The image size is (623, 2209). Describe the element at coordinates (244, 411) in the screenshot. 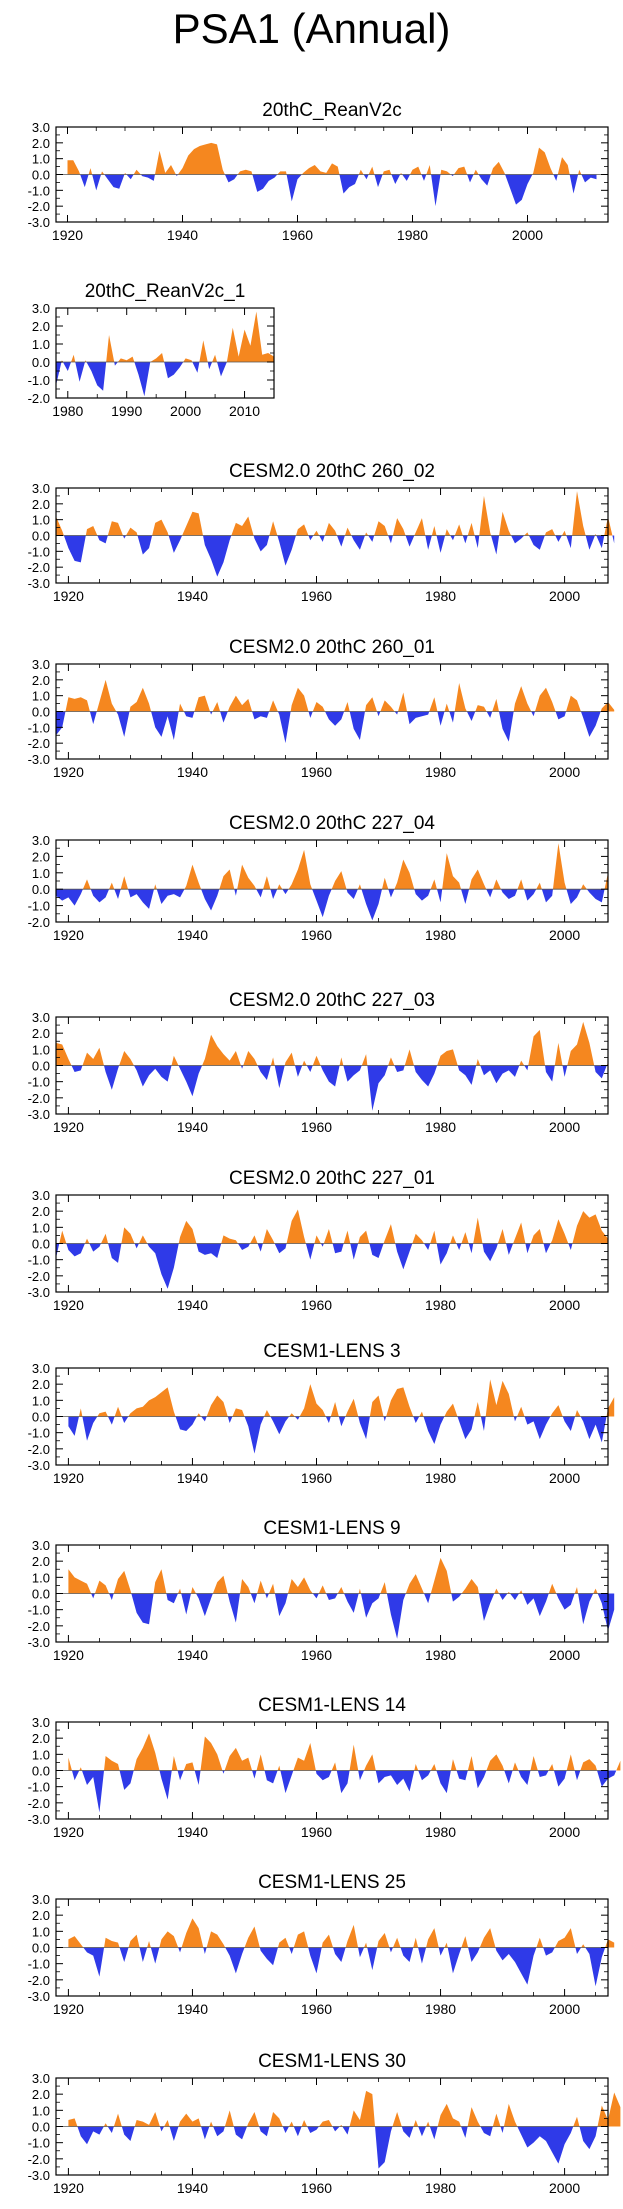

I see `x-tick-label: 2010` at that location.